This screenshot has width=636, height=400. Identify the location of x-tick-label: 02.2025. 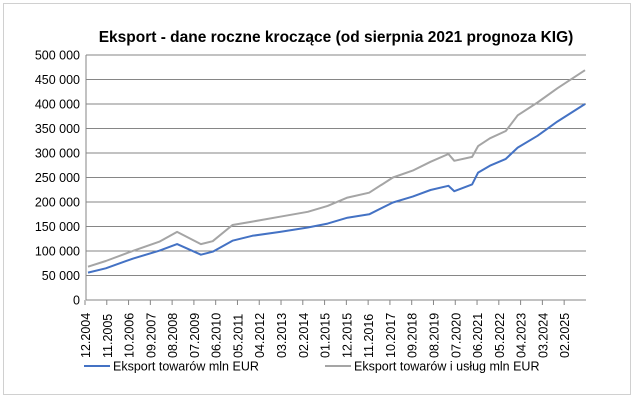
(565, 335).